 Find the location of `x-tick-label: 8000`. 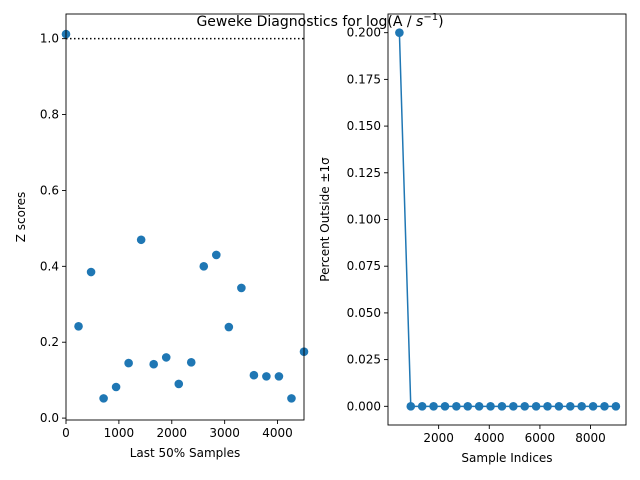

x-tick-label: 8000 is located at coordinates (590, 438).